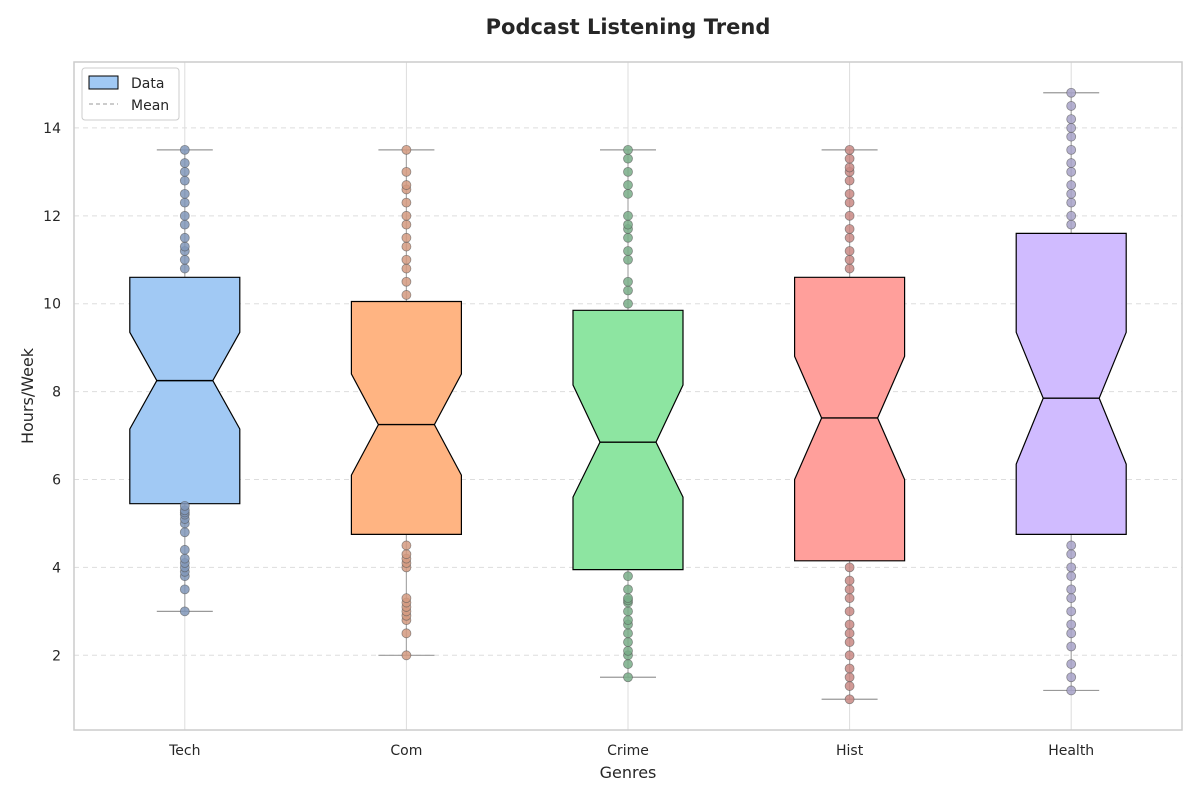 The height and width of the screenshot is (800, 1200). Describe the element at coordinates (52, 305) in the screenshot. I see `y-tick-label: 10` at that location.